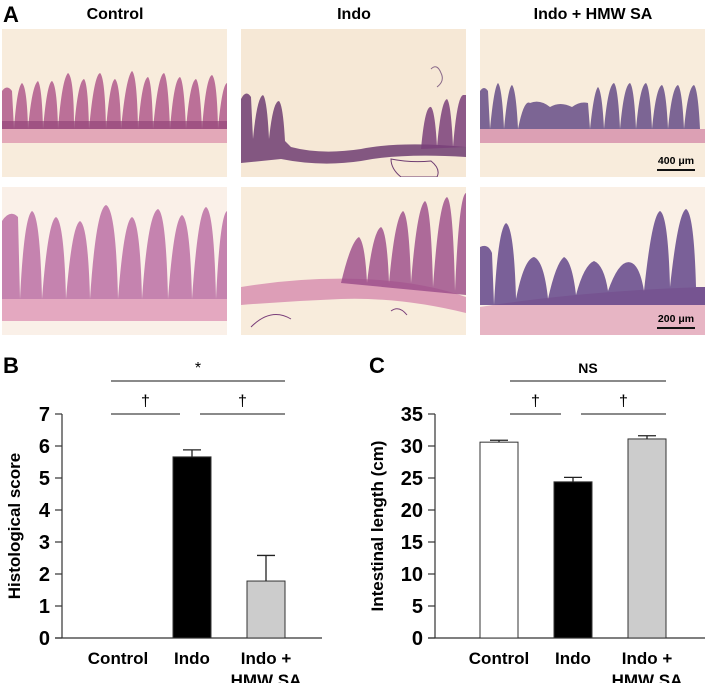 The image size is (709, 683). What do you see at coordinates (44, 575) in the screenshot?
I see `y-tick-label: 2` at bounding box center [44, 575].